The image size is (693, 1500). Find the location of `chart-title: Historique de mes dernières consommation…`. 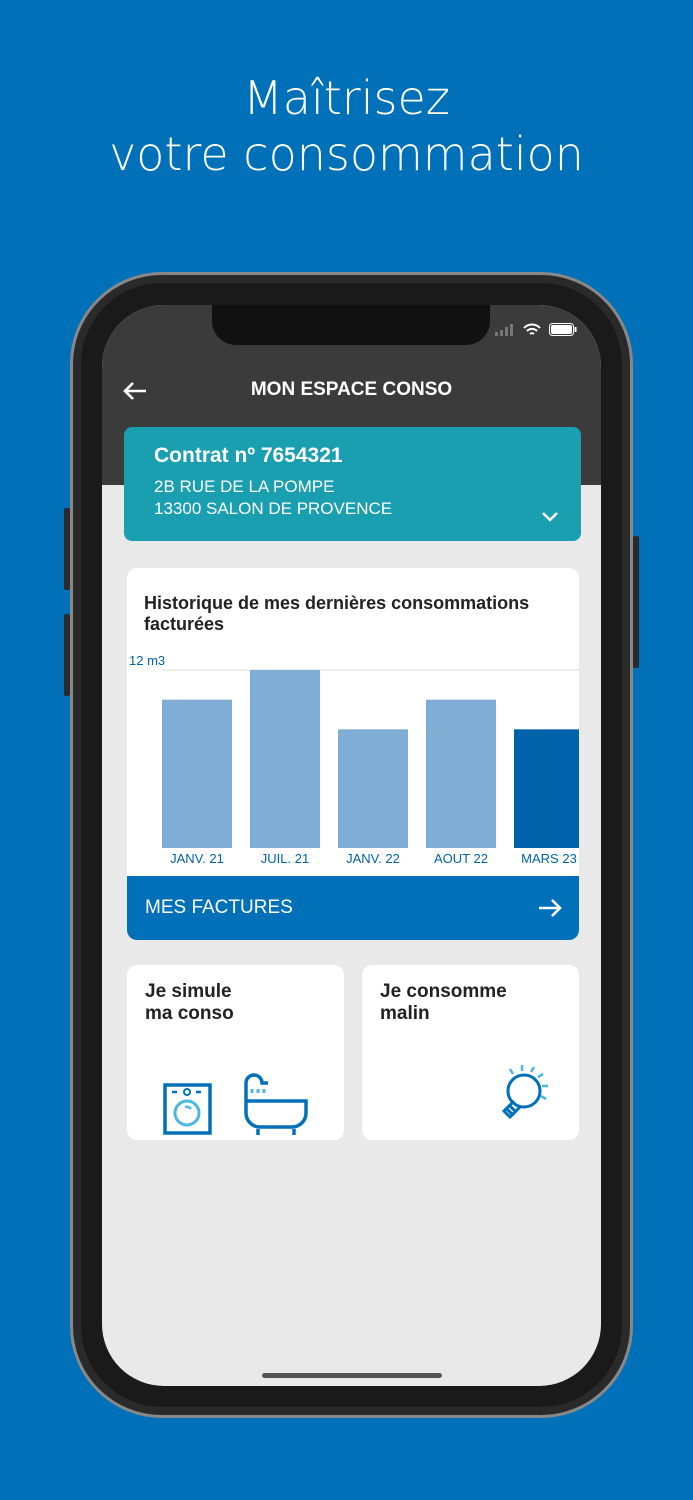

chart-title: Historique de mes dernières consommation… is located at coordinates (337, 613).